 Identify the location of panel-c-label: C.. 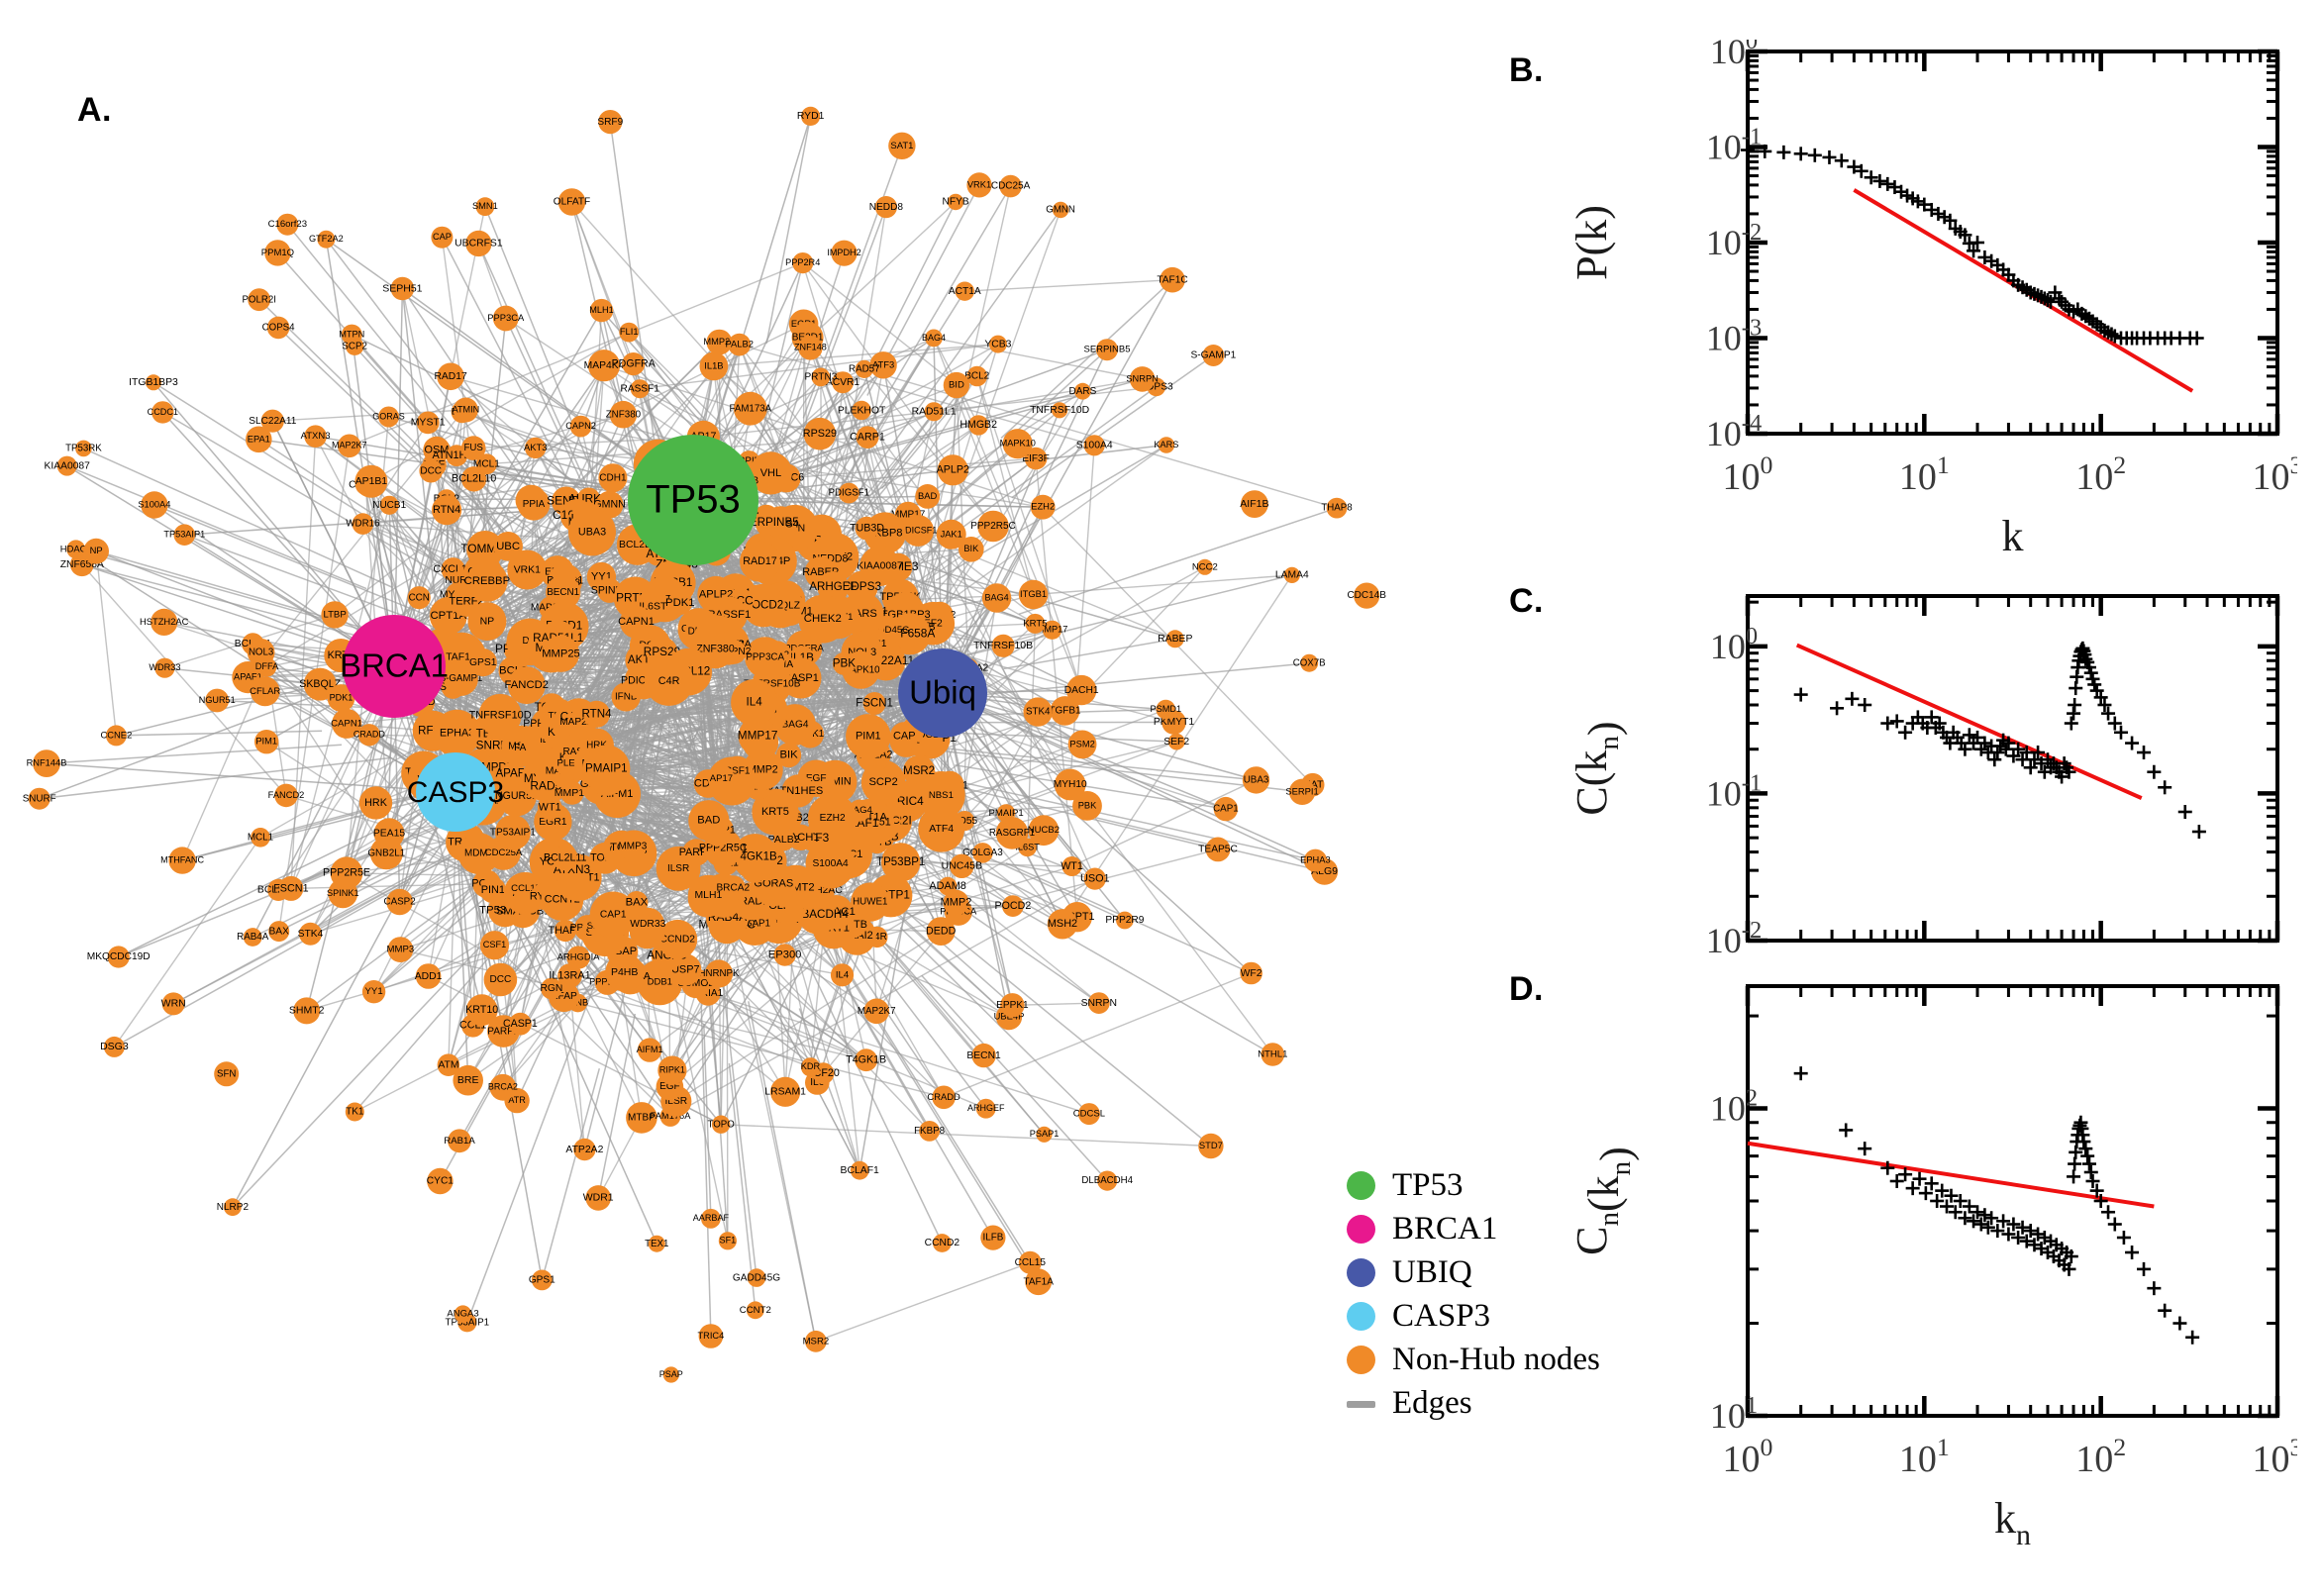
(1526, 601).